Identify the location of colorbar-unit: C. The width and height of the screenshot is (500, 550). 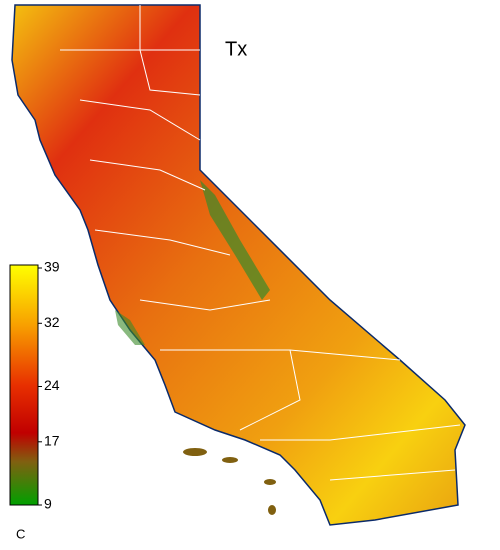
(20, 533).